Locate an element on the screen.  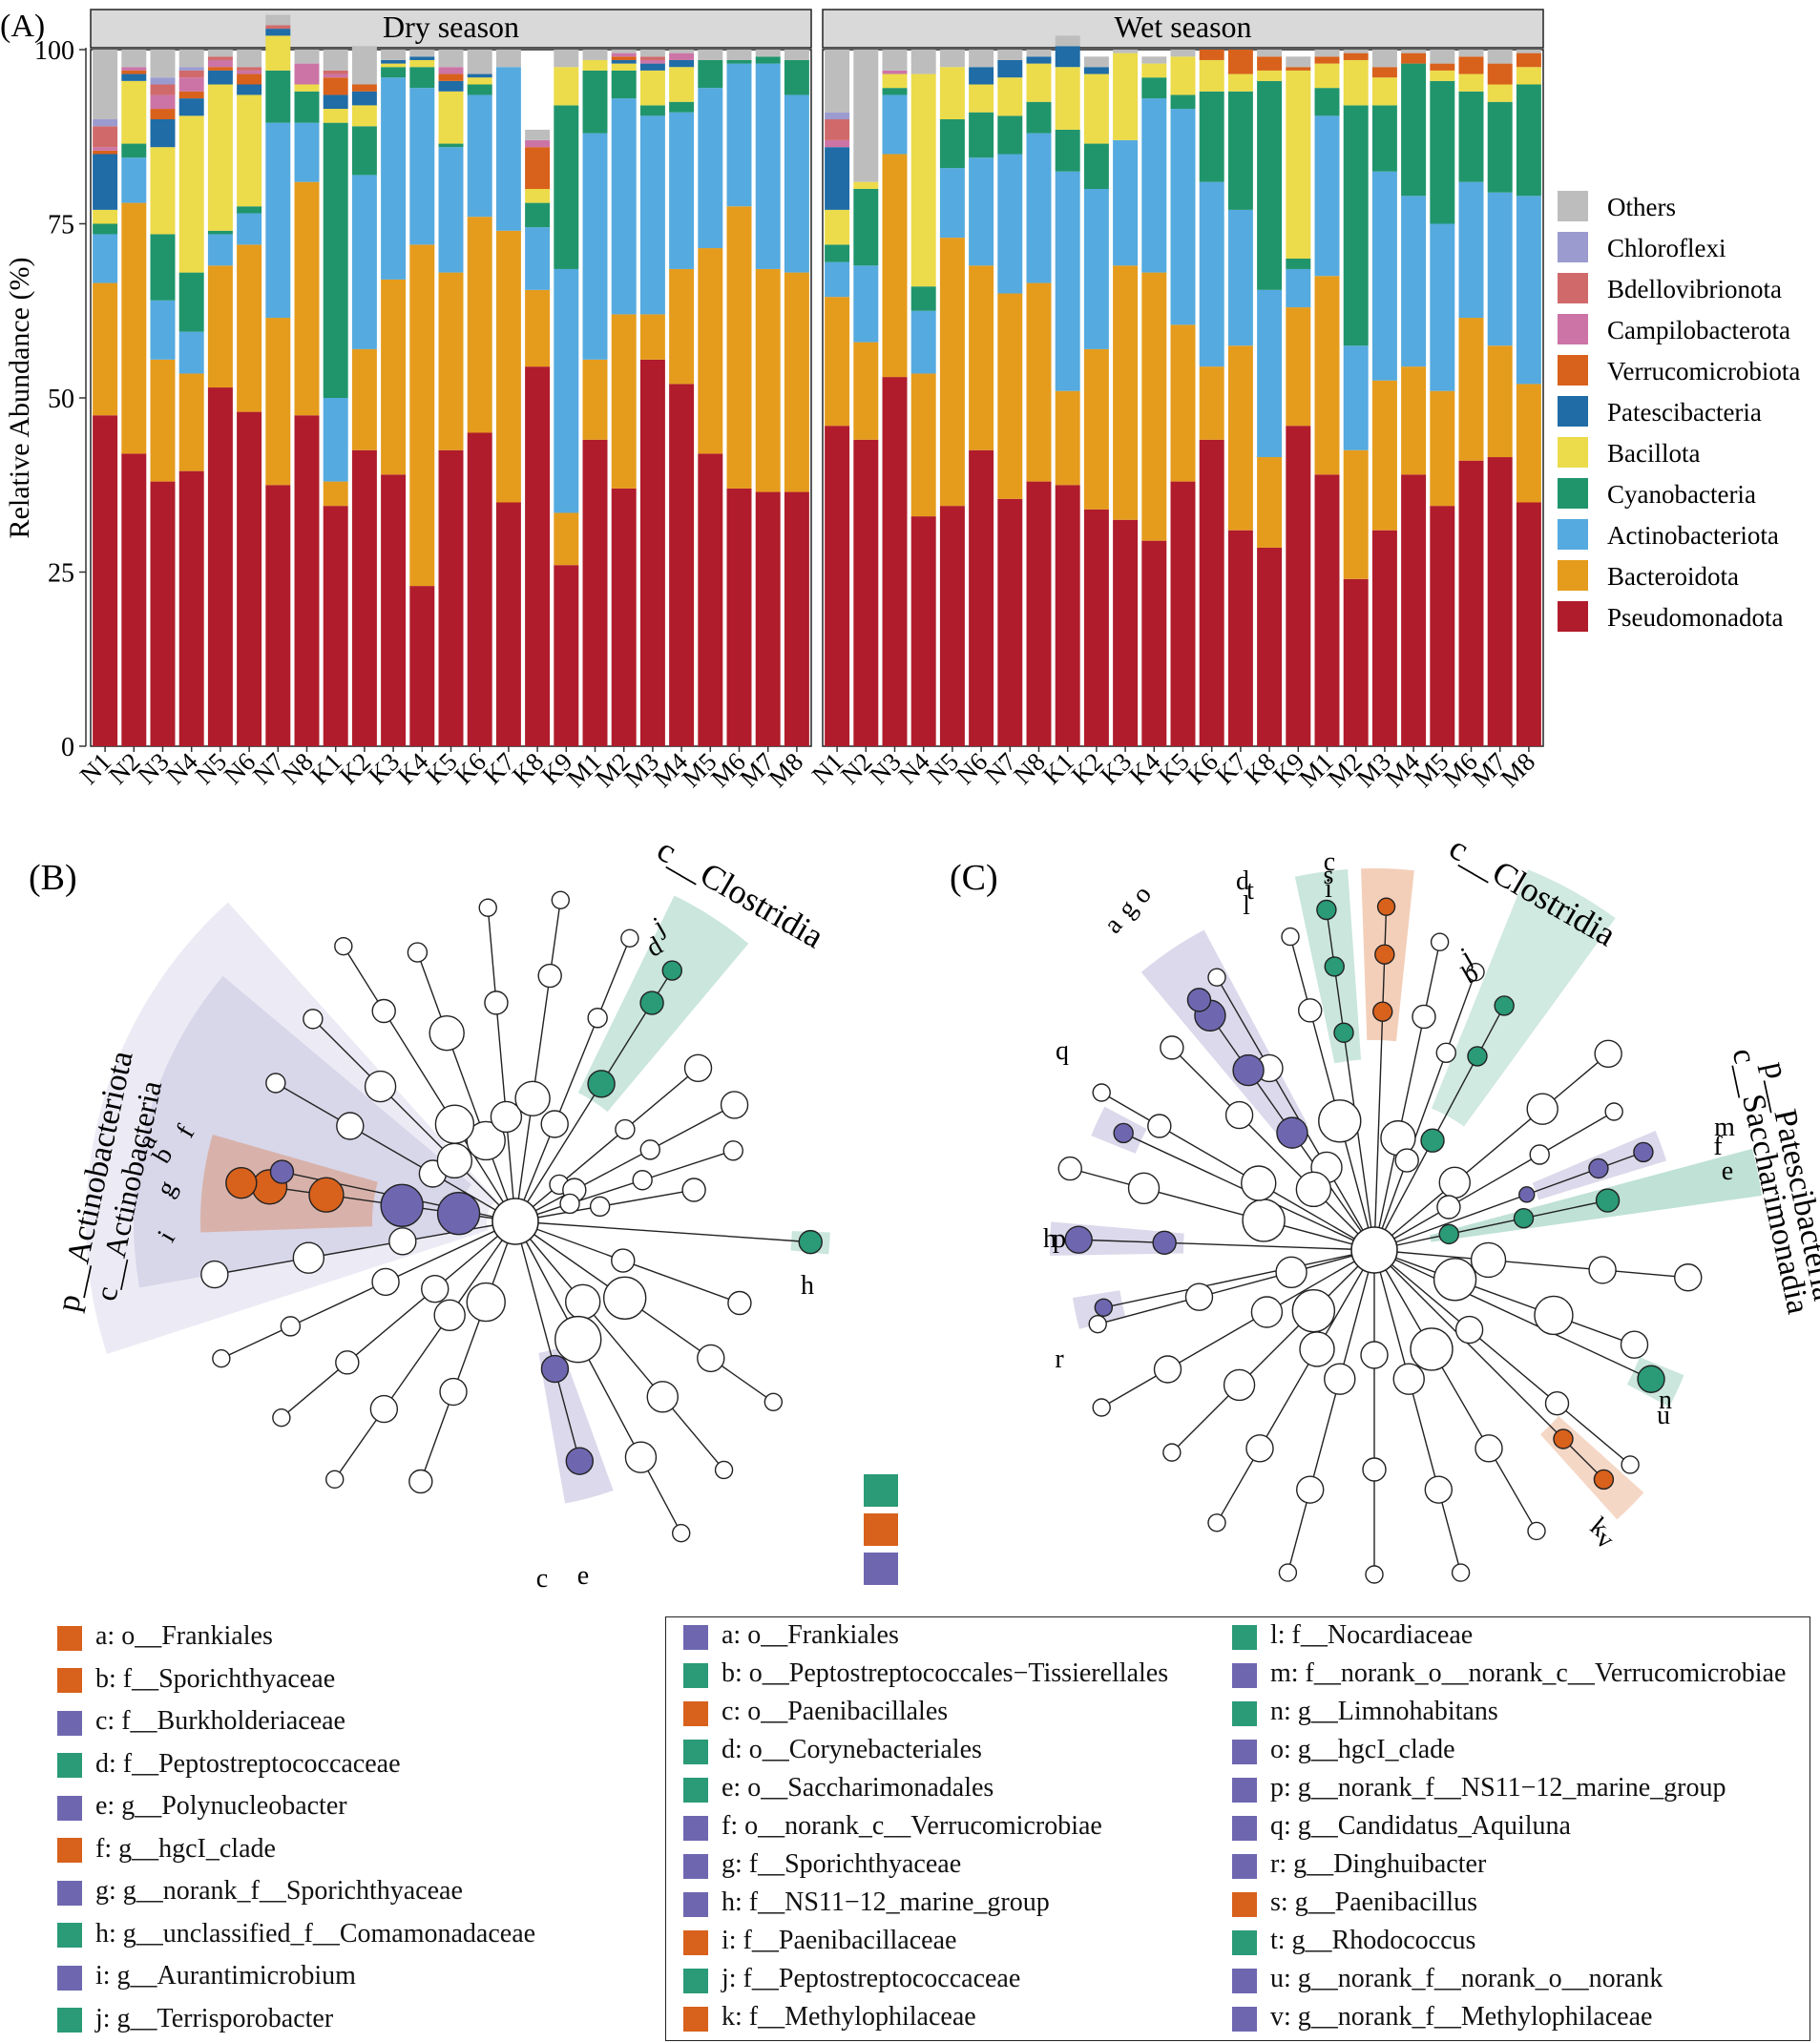
legend-c-swatch is located at coordinates (1244, 1981).